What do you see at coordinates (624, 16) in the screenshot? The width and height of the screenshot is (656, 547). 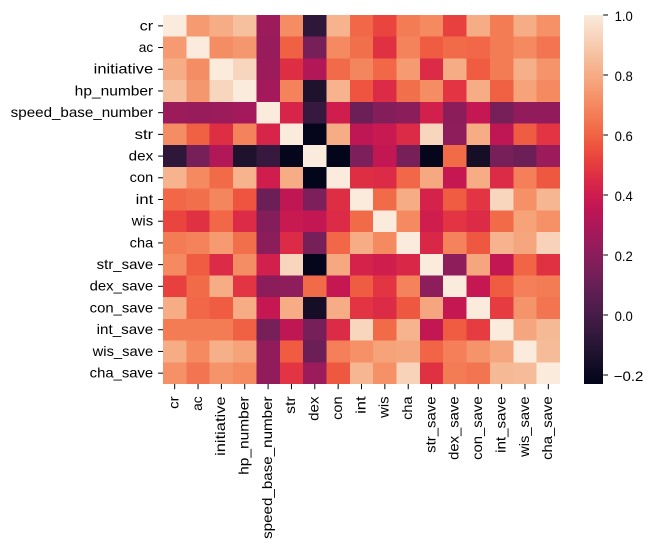 I see `svg-text: 1.0` at bounding box center [624, 16].